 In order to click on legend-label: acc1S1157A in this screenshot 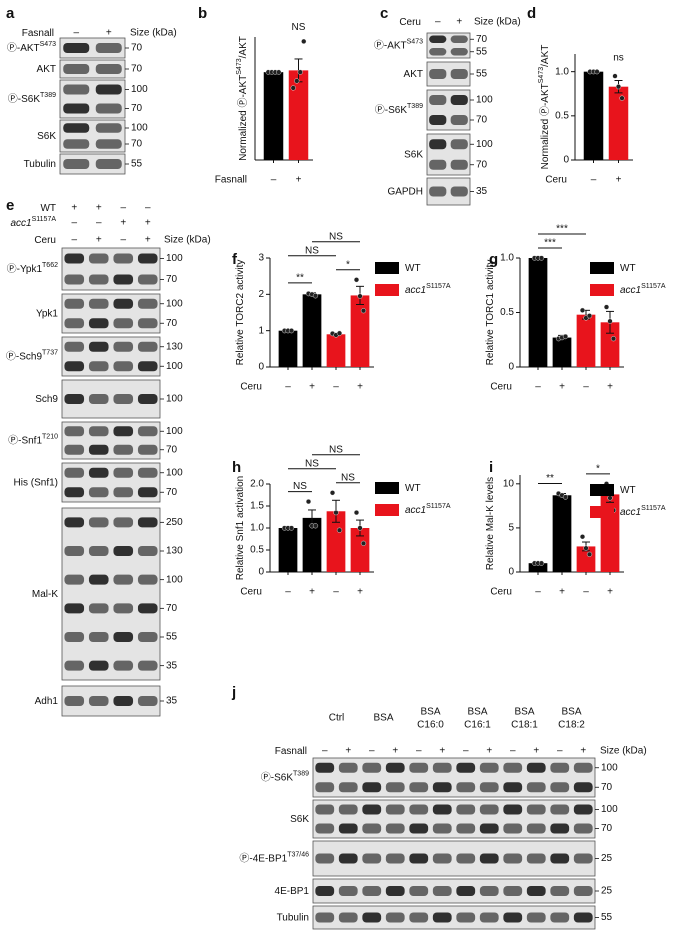, I will do `click(428, 289)`.